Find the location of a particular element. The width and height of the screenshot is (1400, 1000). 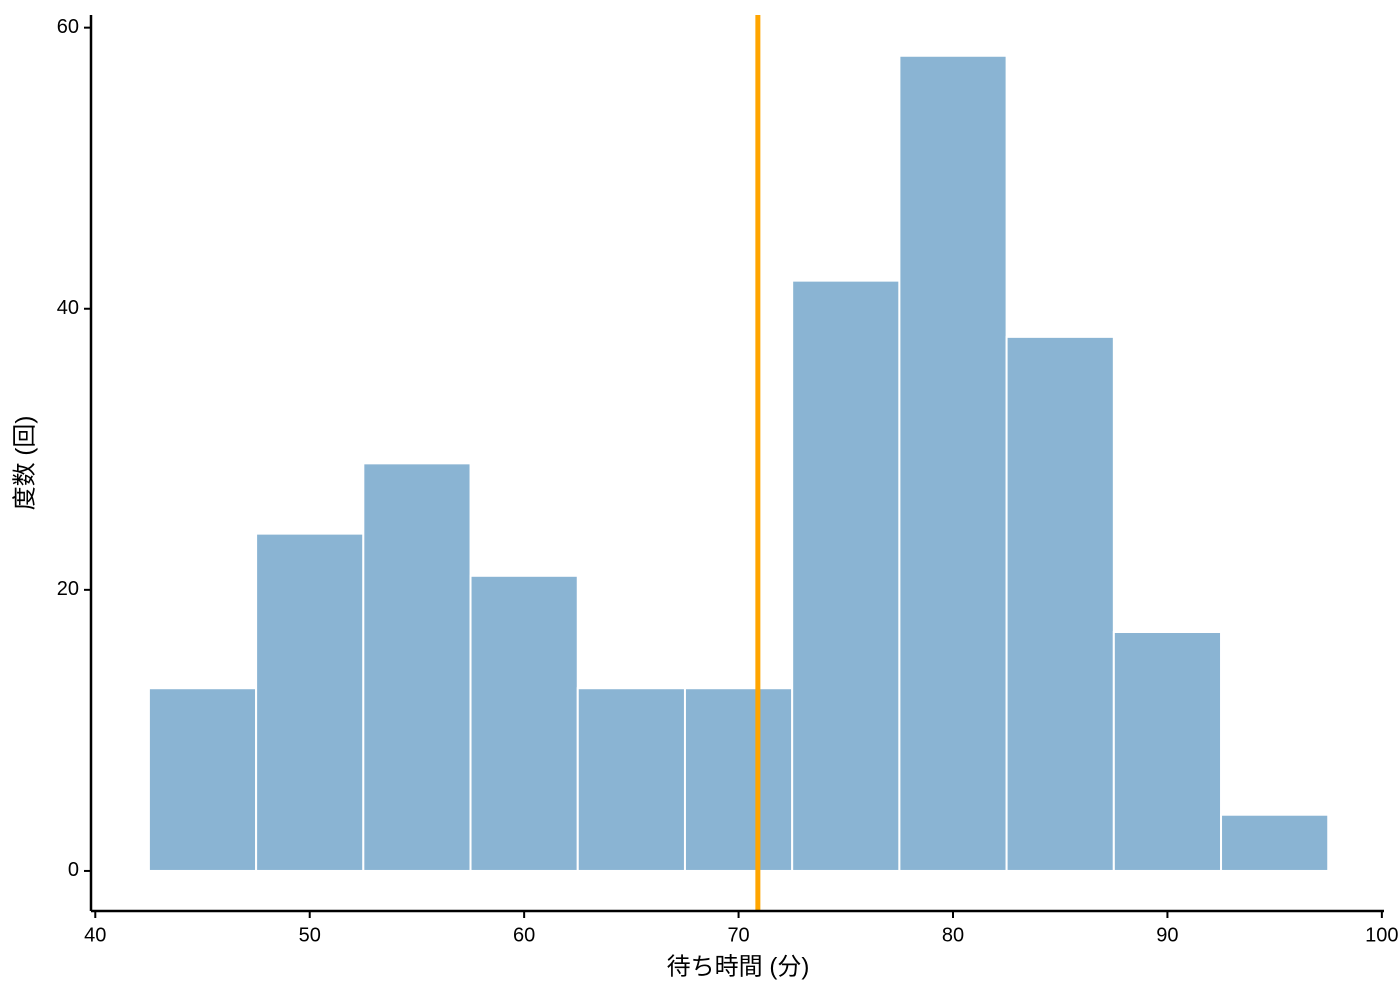

x-axis-label: 待ち時間 (分) is located at coordinates (738, 966).